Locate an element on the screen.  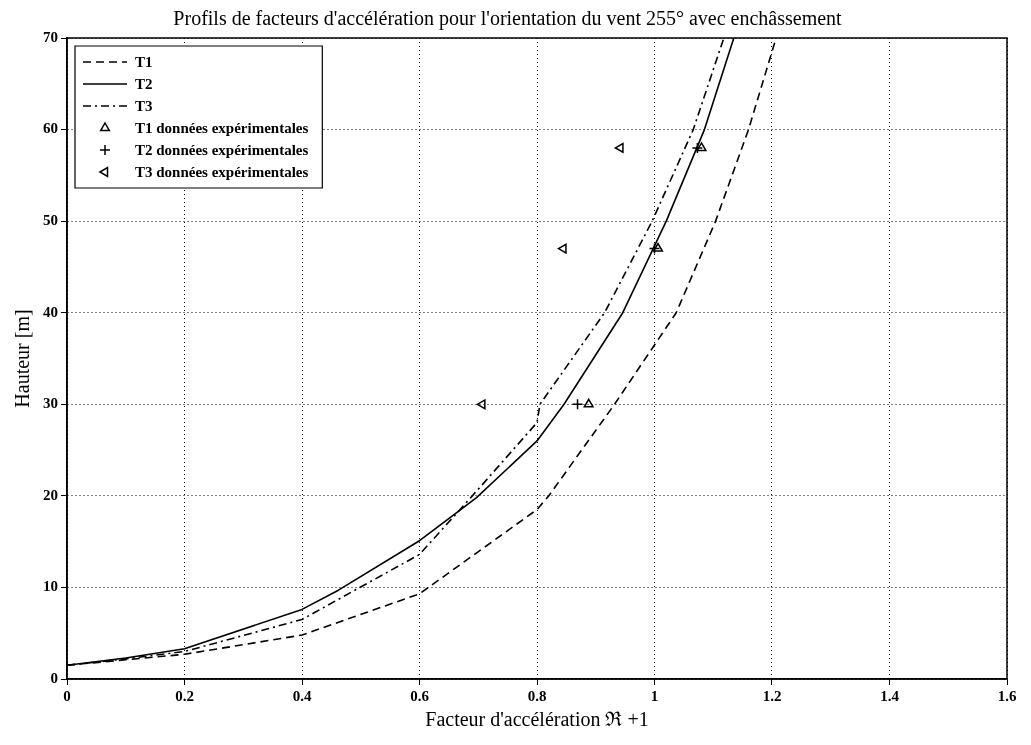
x-tick-label: 0.4 is located at coordinates (302, 695).